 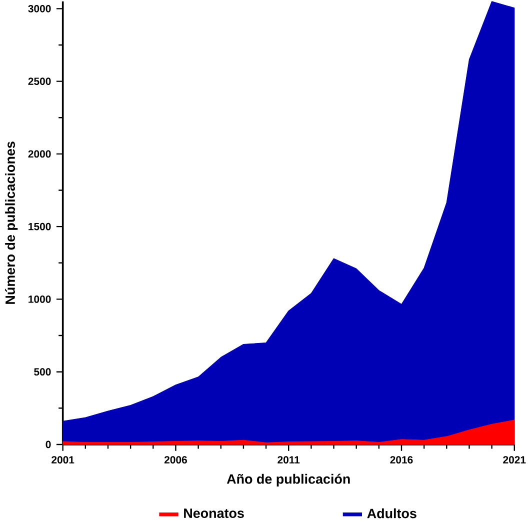 What do you see at coordinates (11, 222) in the screenshot?
I see `y-axis-title: Número de publicaciones` at bounding box center [11, 222].